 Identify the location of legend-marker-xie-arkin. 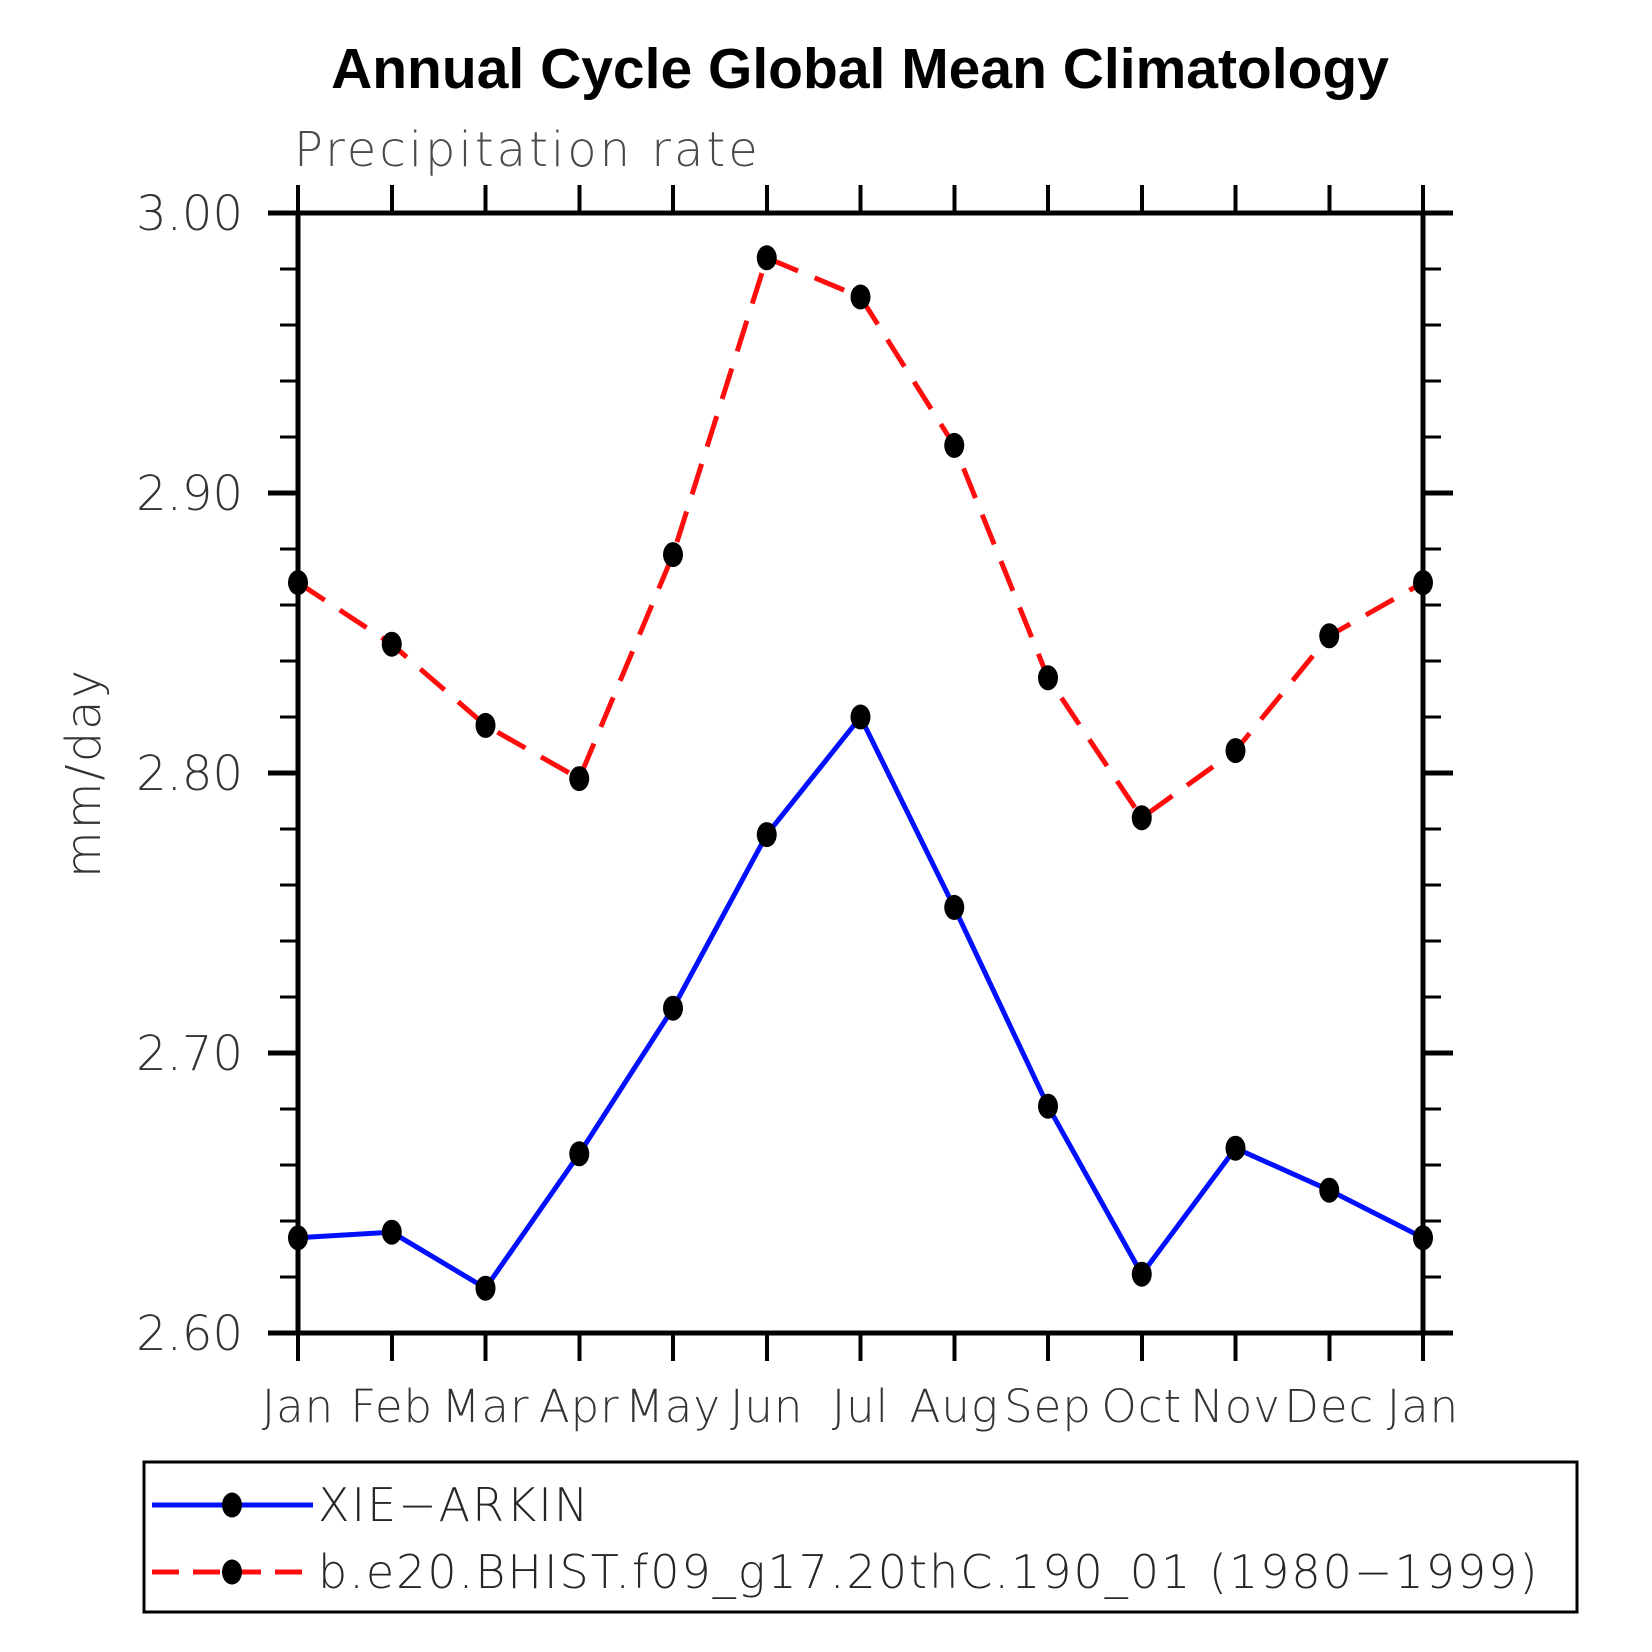
(232, 1505).